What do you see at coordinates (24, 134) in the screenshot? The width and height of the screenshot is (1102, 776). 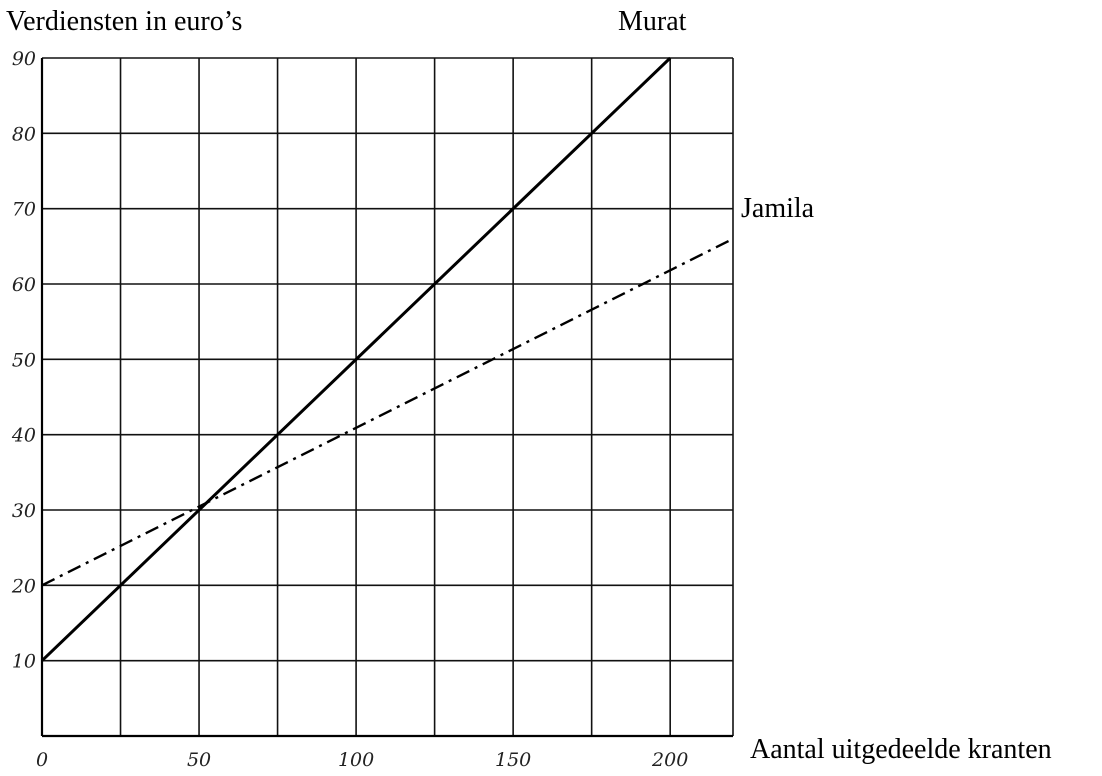 I see `y-tick-label: 80` at bounding box center [24, 134].